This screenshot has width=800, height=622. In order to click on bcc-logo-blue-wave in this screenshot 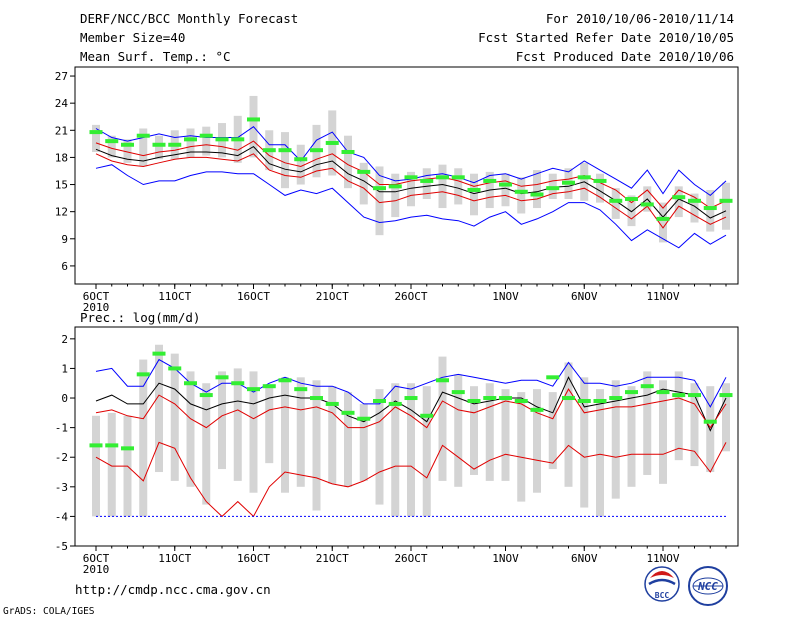, I will do `click(662, 582)`.